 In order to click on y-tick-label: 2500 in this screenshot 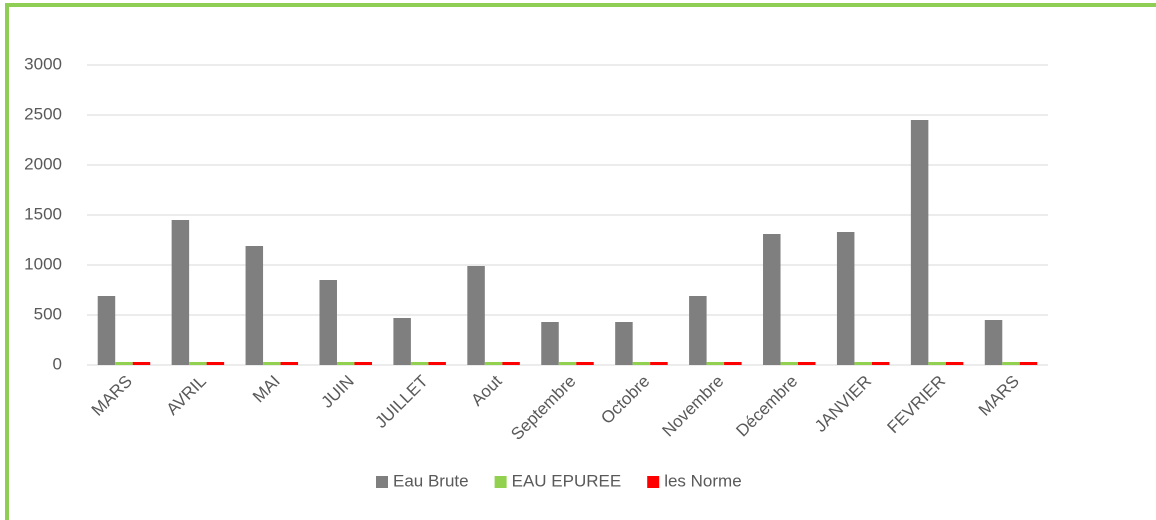, I will do `click(43, 113)`.